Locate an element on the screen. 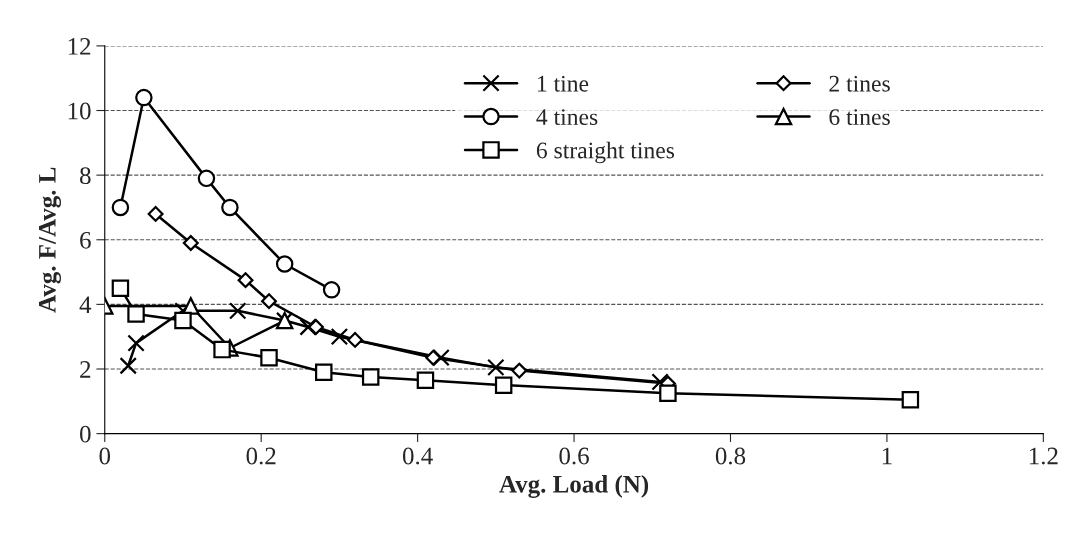 The image size is (1069, 540). x-tick-label: 0.2 is located at coordinates (261, 456).